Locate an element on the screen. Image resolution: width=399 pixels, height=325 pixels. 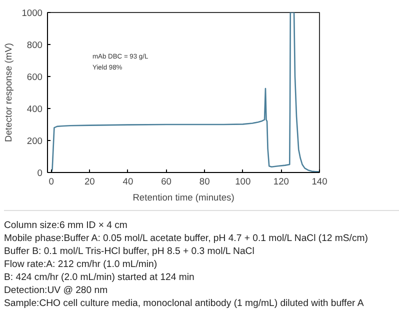
x-tick-label: 120 is located at coordinates (281, 181).